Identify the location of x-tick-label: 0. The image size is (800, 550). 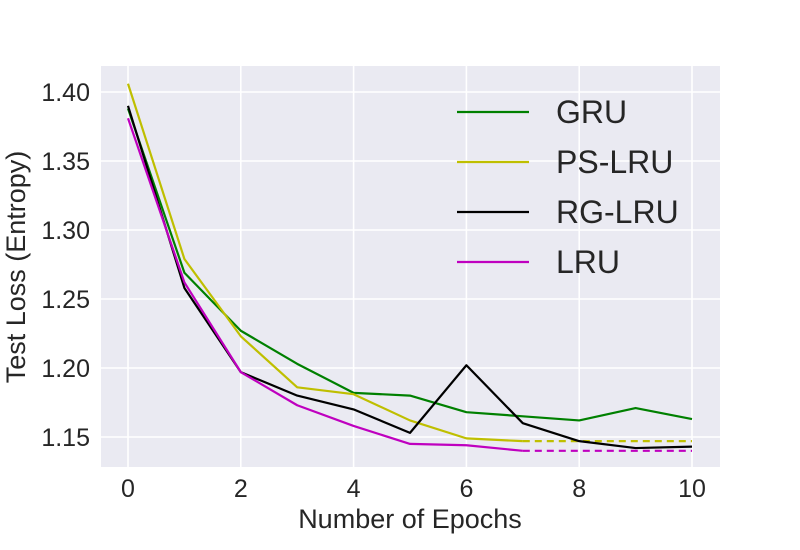
(128, 489).